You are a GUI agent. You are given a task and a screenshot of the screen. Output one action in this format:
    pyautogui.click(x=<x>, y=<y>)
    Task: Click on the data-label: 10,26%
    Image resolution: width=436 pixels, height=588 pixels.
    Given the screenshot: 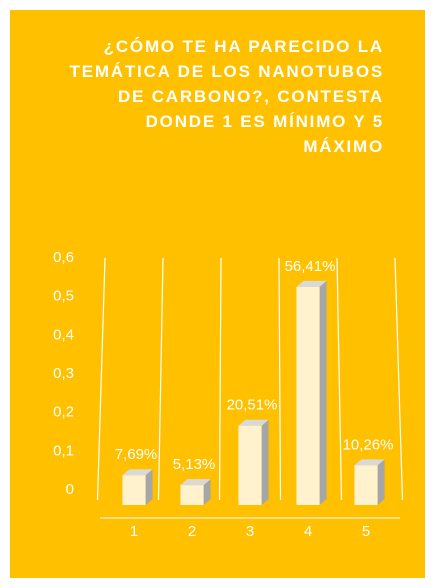 What is the action you would take?
    pyautogui.click(x=368, y=444)
    